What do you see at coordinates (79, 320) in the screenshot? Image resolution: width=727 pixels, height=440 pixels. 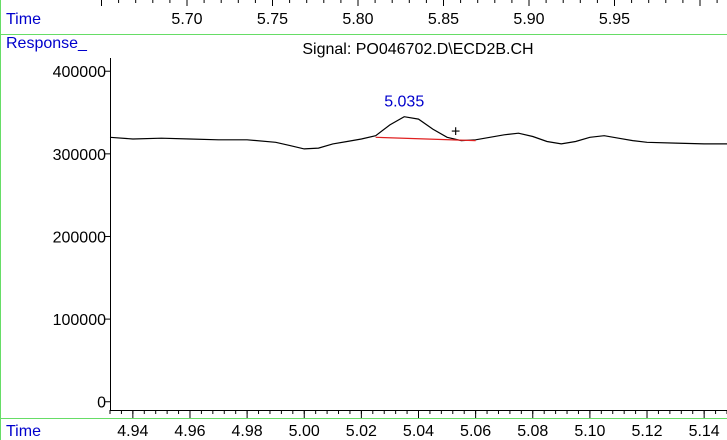 I see `y-tick-label: 100000` at bounding box center [79, 320].